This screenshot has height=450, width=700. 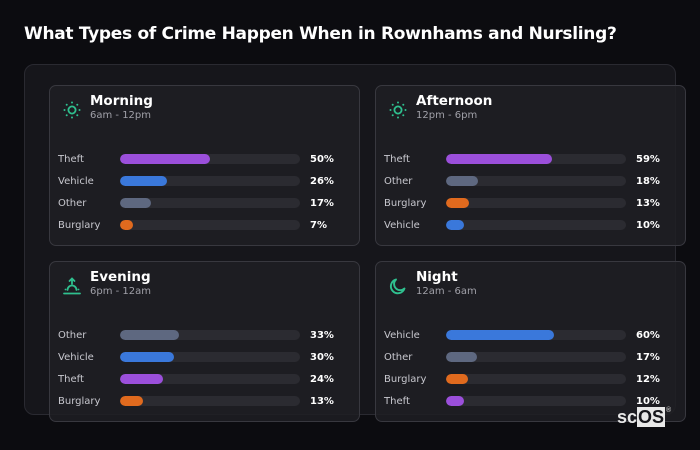 What do you see at coordinates (397, 286) in the screenshot?
I see `moon-icon` at bounding box center [397, 286].